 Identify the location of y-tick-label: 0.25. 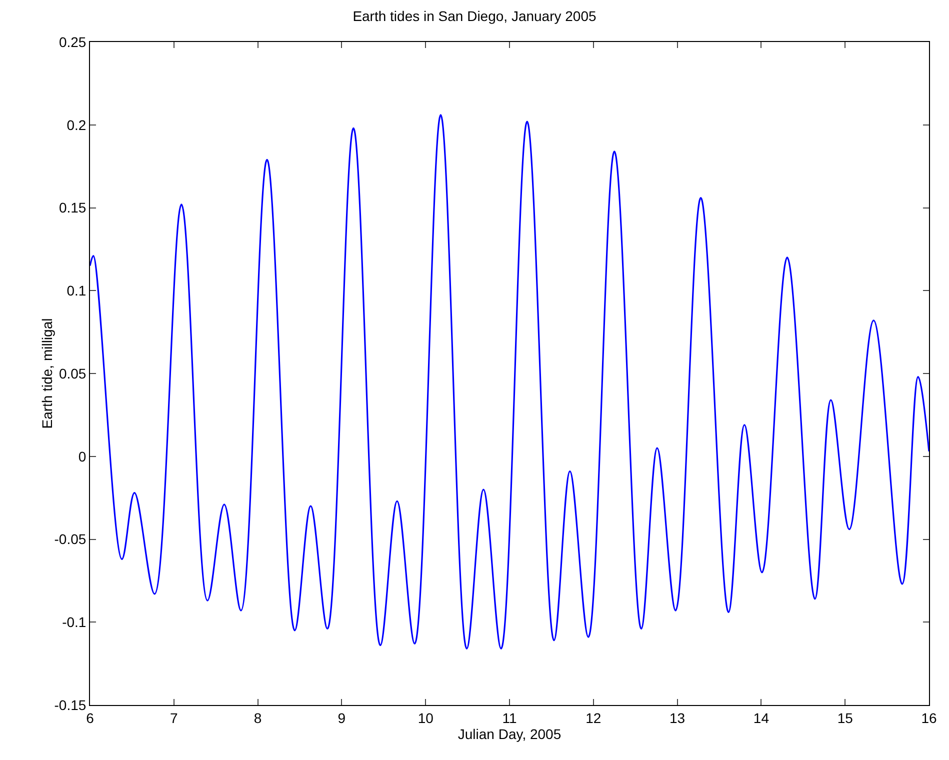
(72, 42).